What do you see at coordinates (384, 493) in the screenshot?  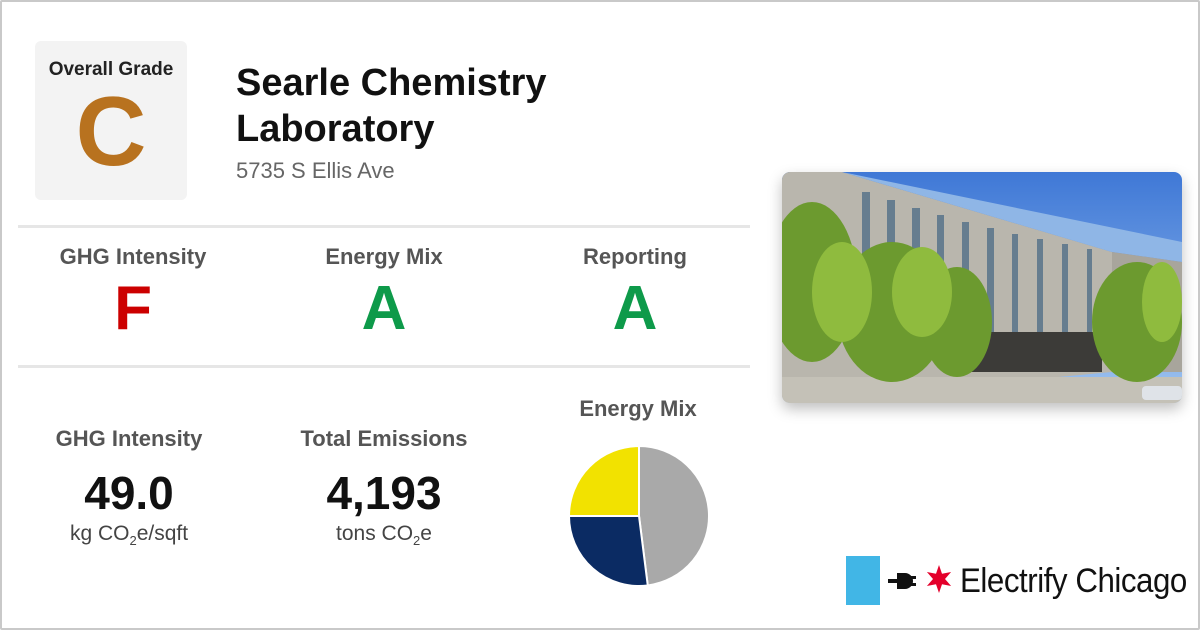 I see `stat-emissions-value: 4,193` at bounding box center [384, 493].